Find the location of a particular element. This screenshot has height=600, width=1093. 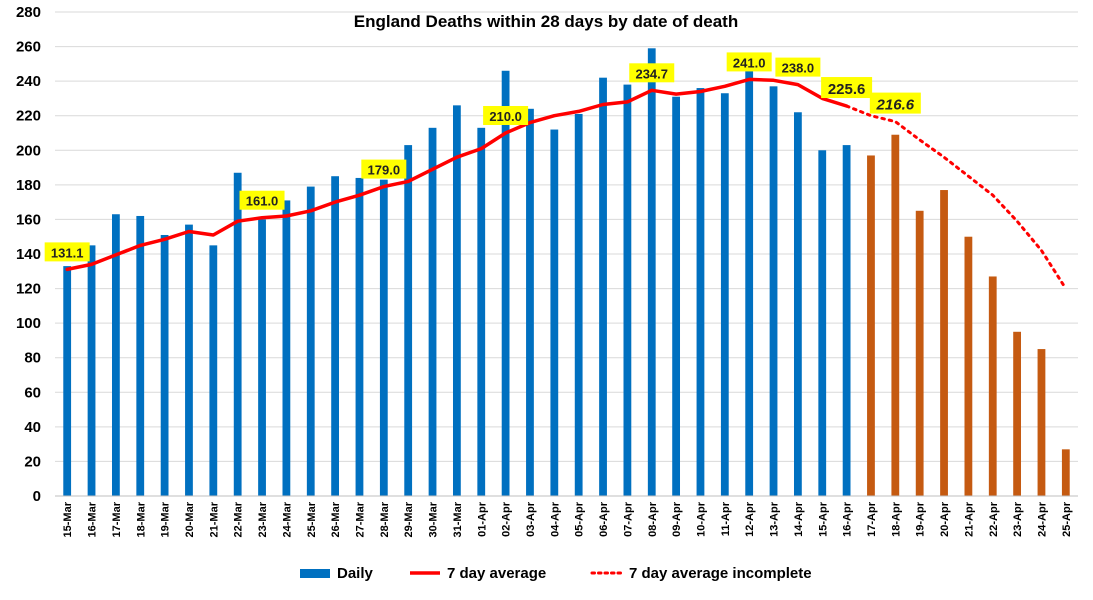

x-tick-label: 04-Apr is located at coordinates (555, 519).